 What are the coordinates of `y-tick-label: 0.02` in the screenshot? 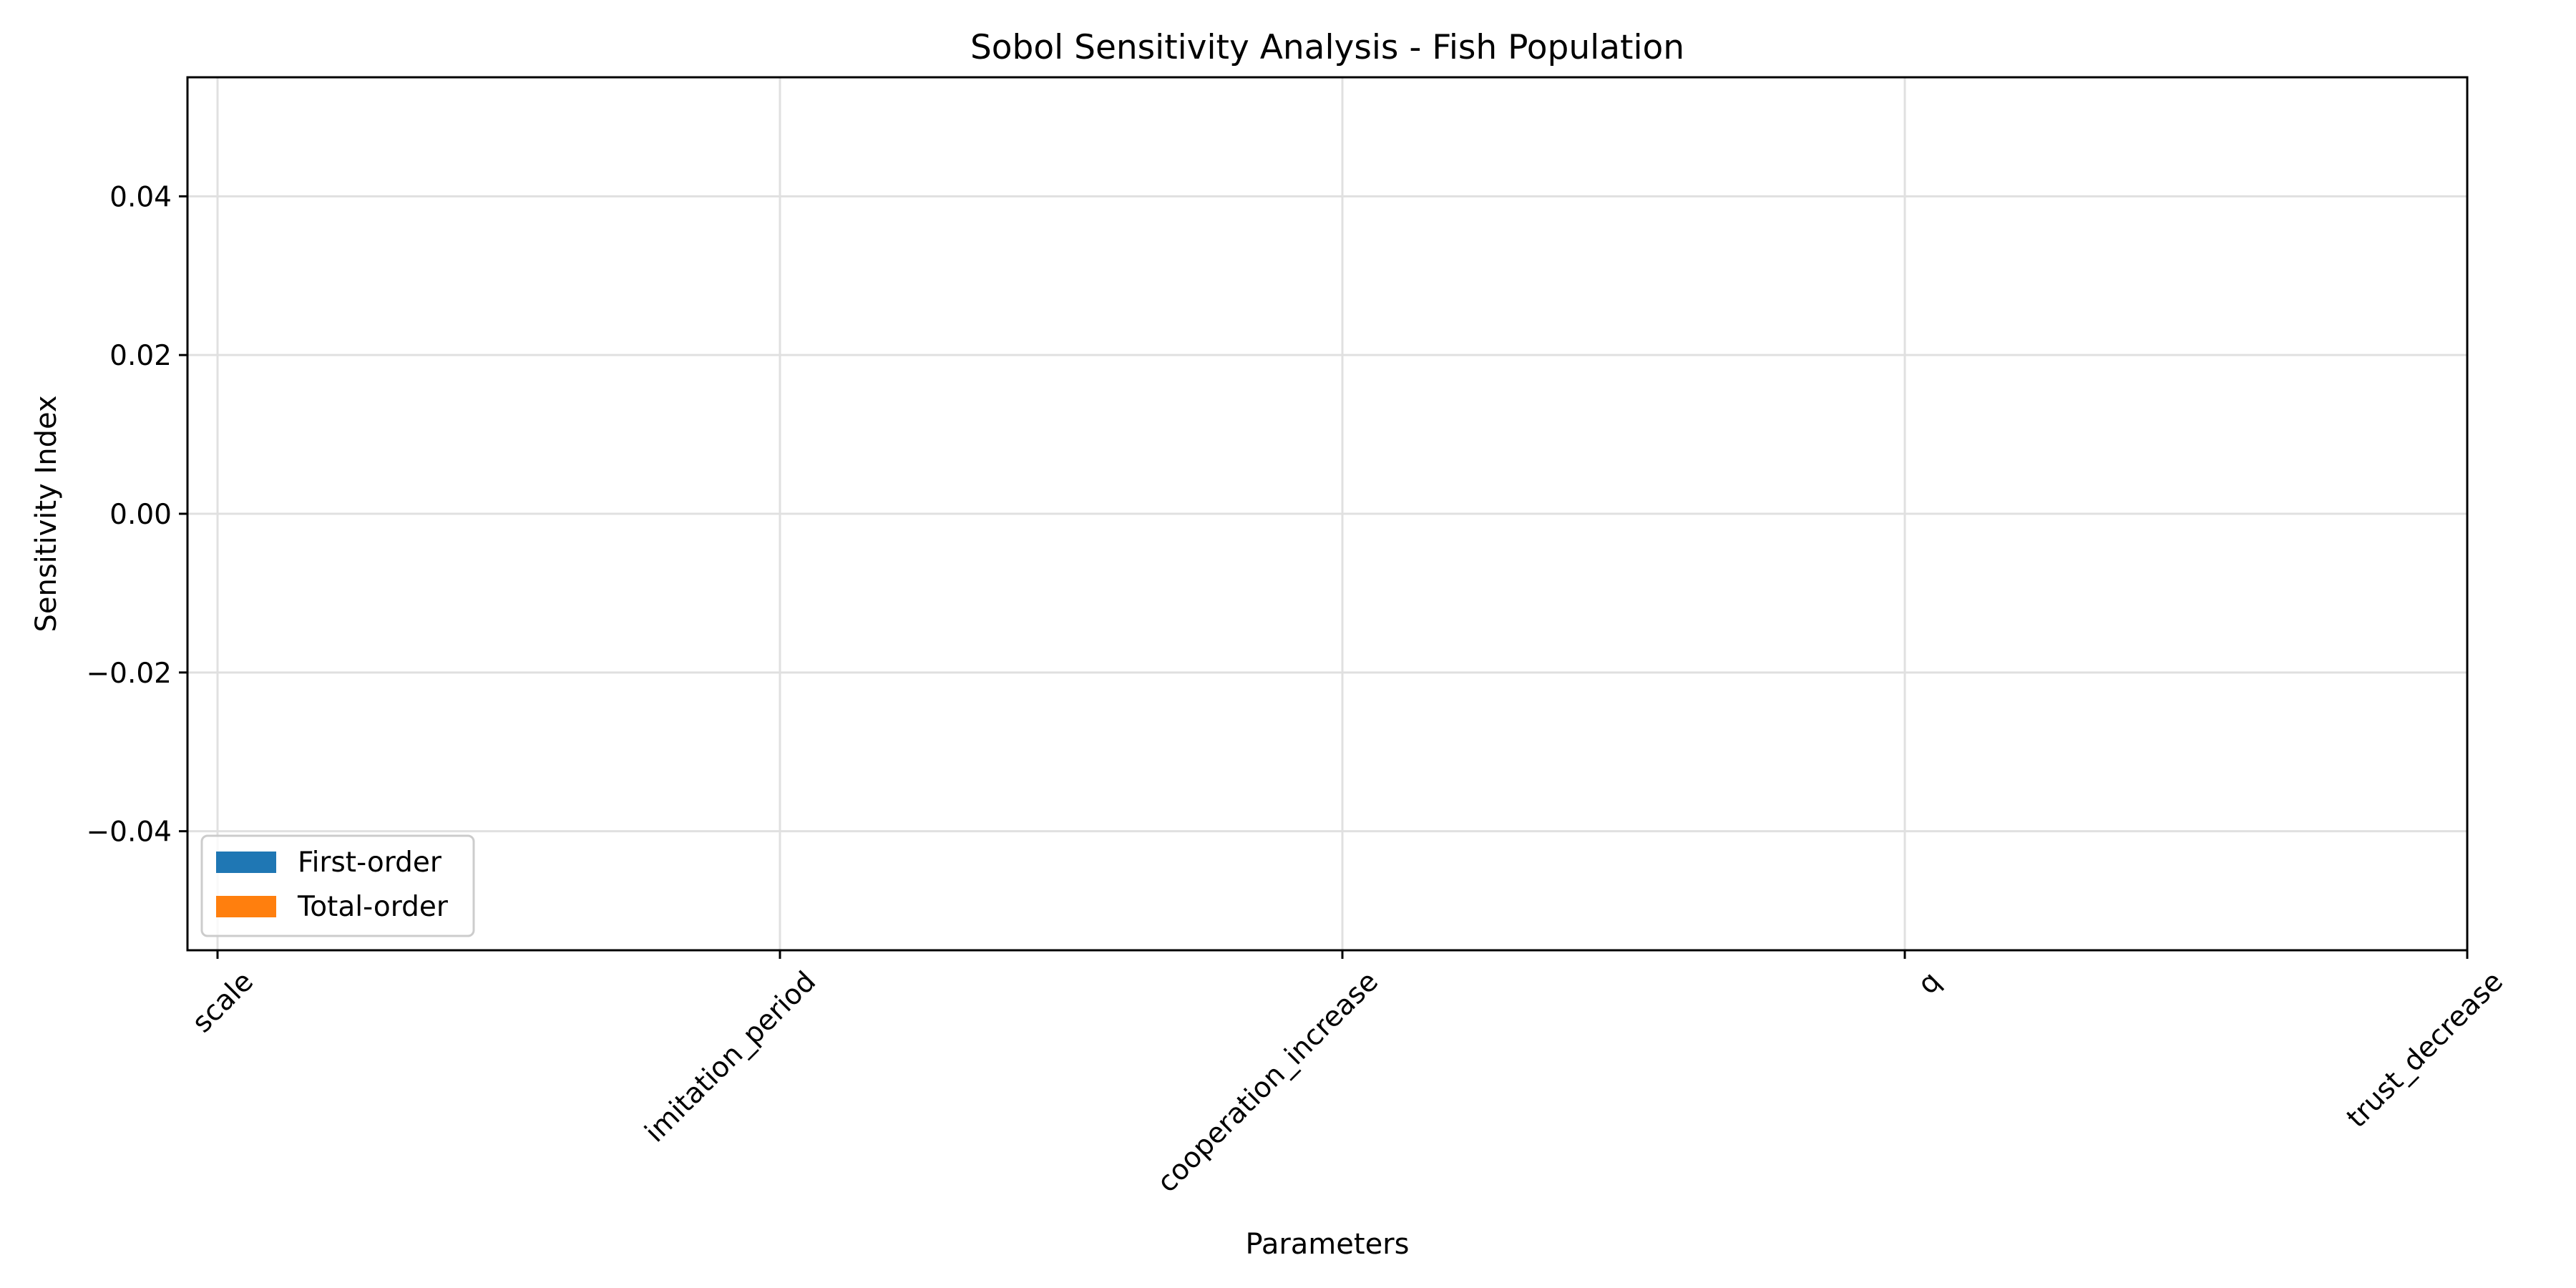 It's located at (140, 356).